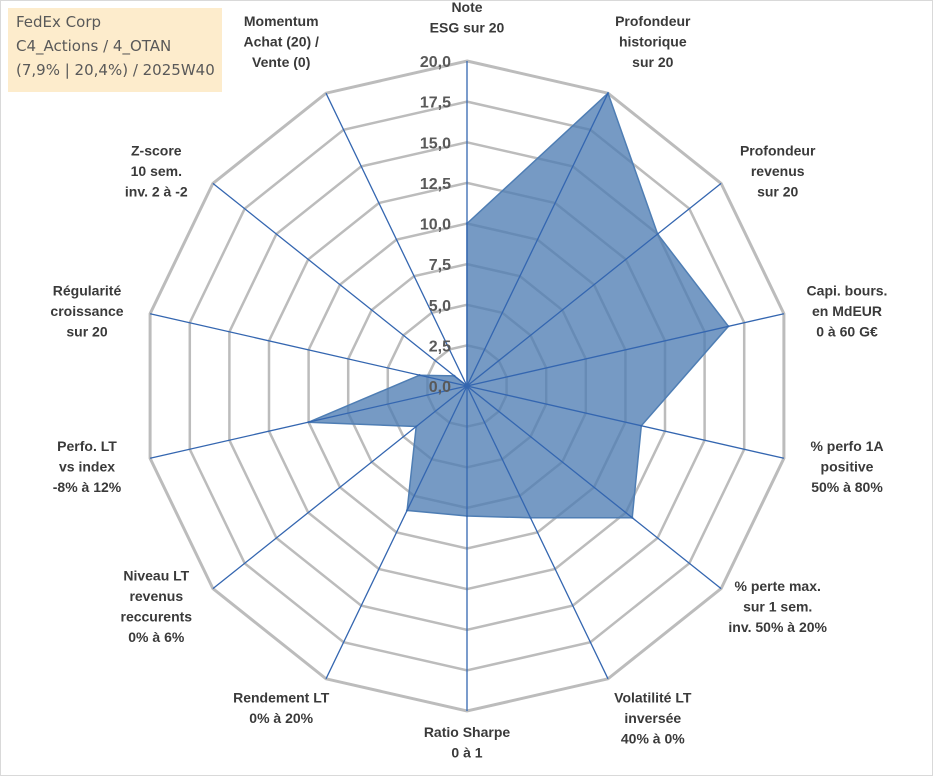 This screenshot has width=933, height=776. I want to click on axis-label: Capi. bours. en MdEUR 0 à 60 G€, so click(847, 311).